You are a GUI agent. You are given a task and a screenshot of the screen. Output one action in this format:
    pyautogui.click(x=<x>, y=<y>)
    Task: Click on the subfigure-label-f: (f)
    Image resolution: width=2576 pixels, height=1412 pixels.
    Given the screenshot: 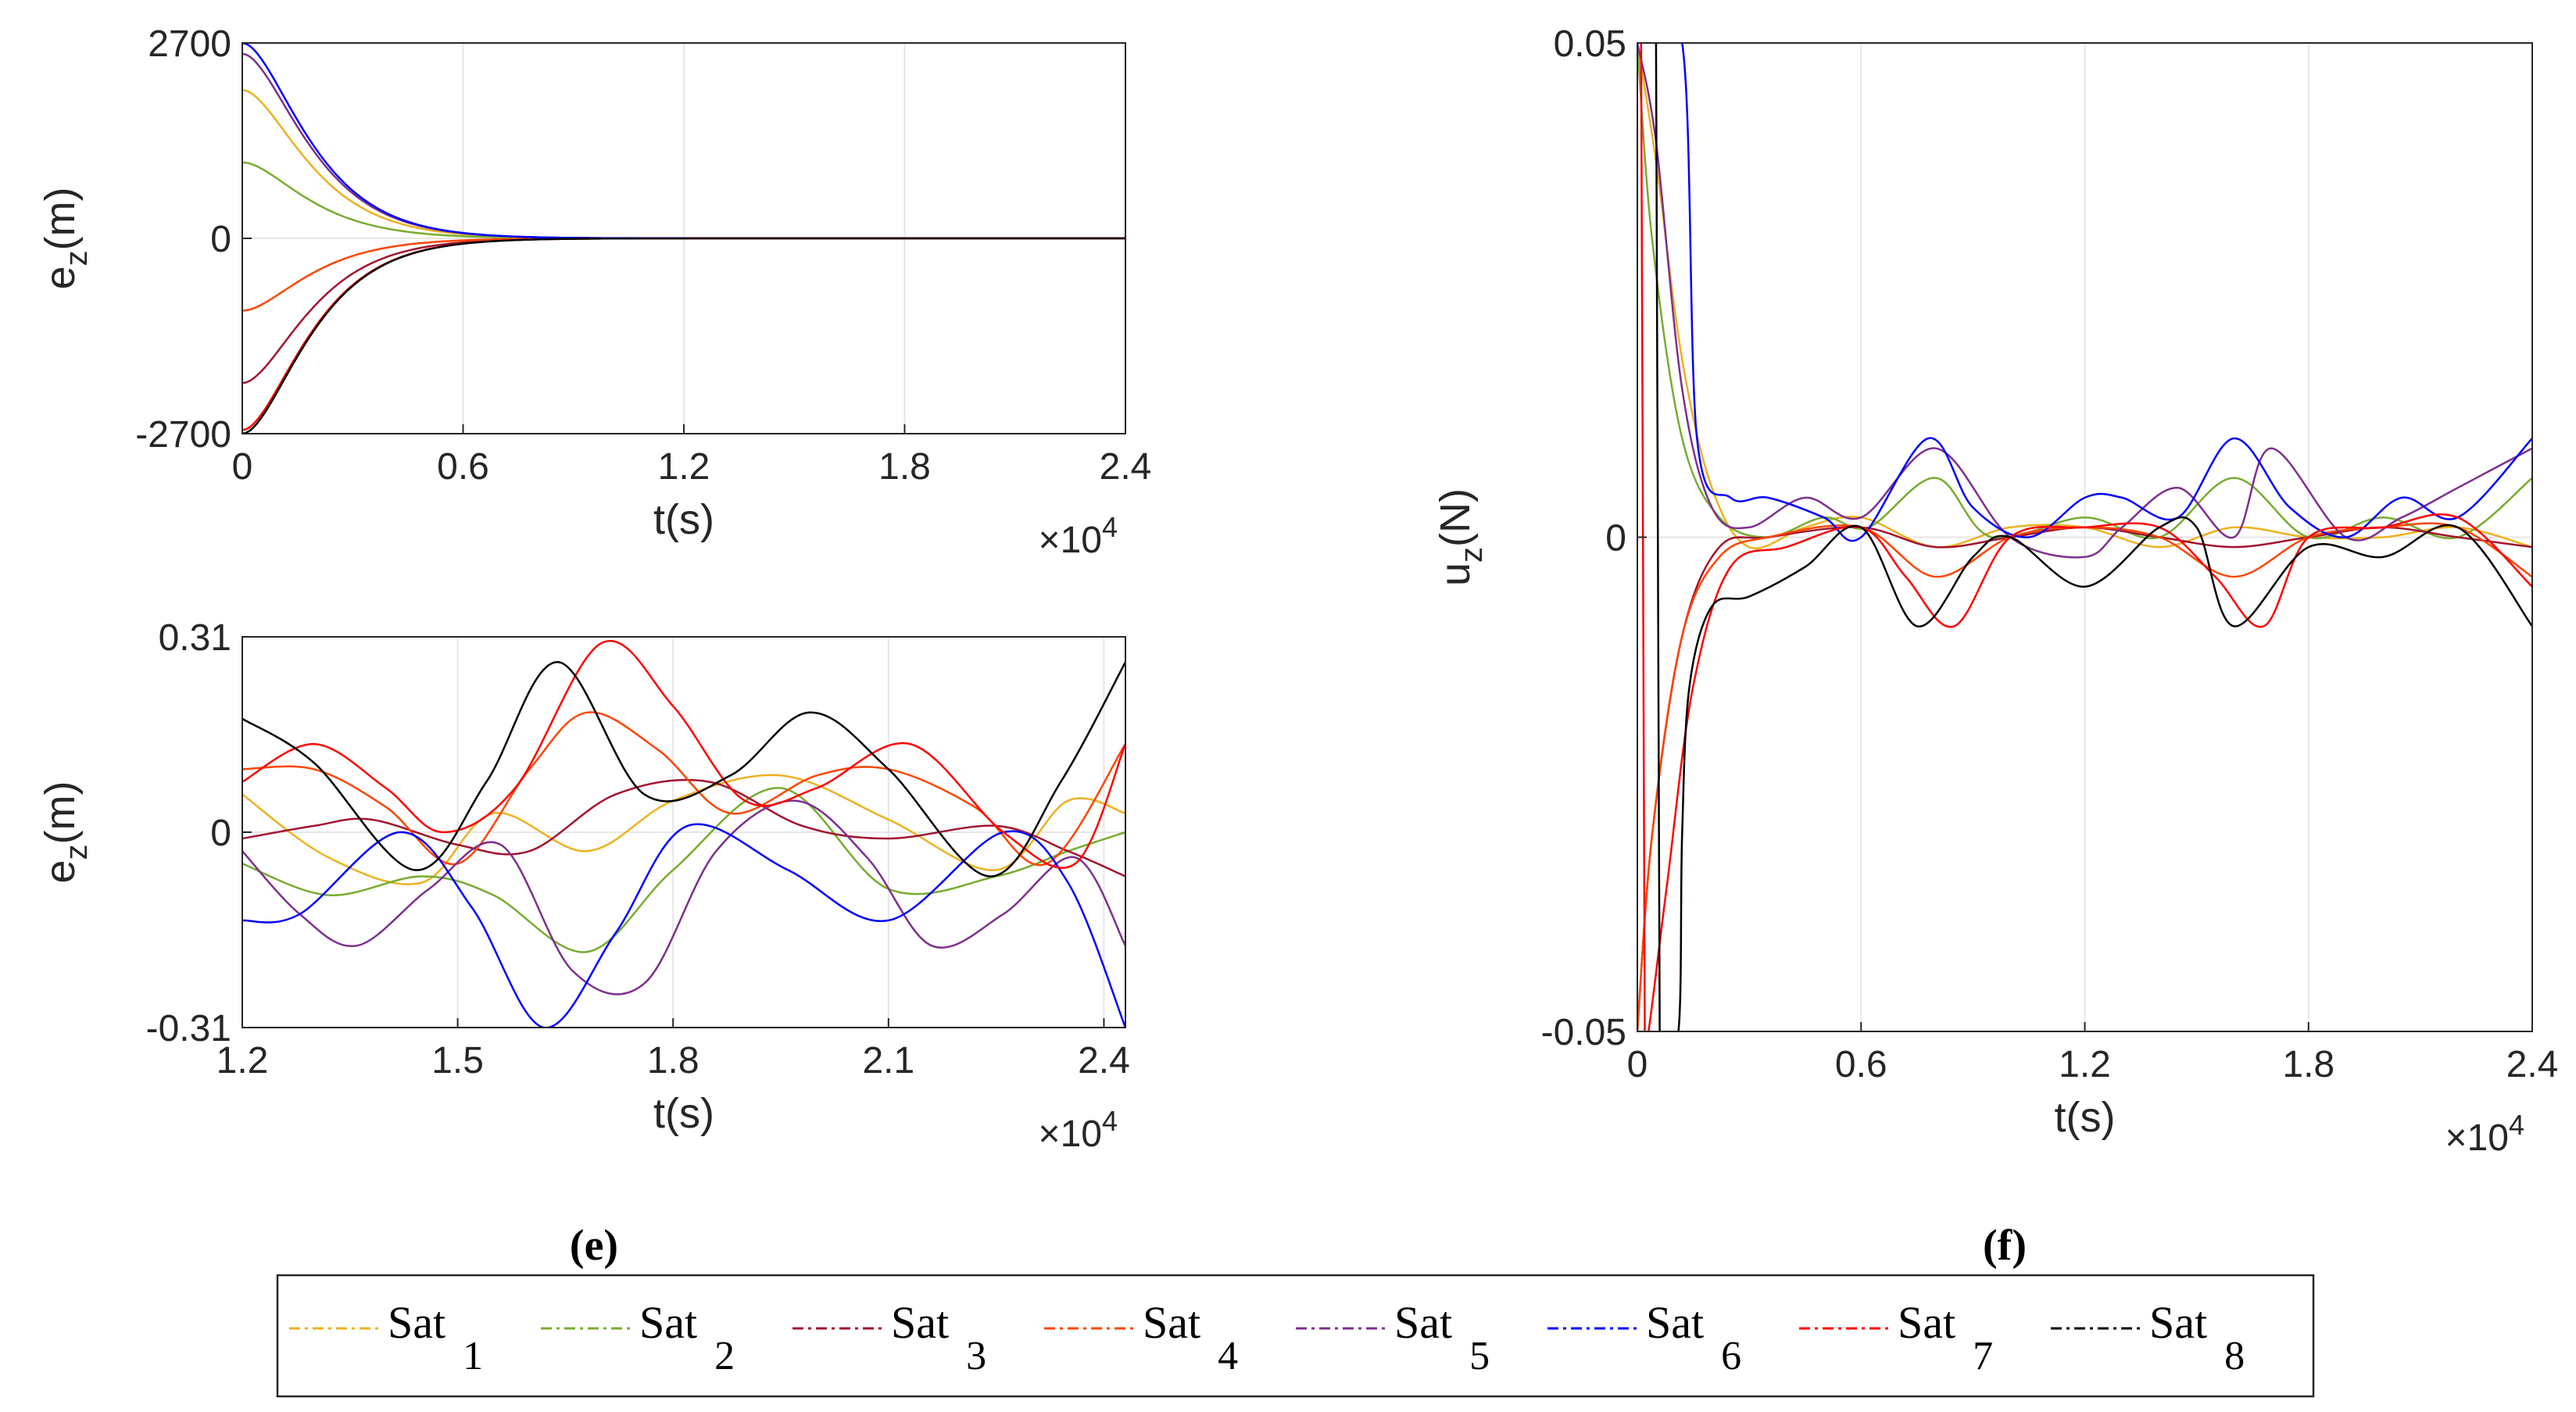 What is the action you would take?
    pyautogui.click(x=2005, y=1245)
    